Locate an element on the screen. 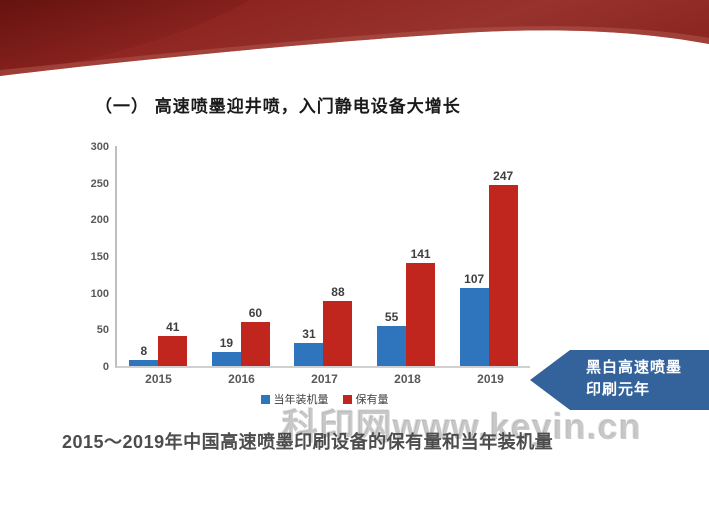 The height and width of the screenshot is (531, 709). y-axis: 0 50 100 150 200 250 300 is located at coordinates (100, 257).